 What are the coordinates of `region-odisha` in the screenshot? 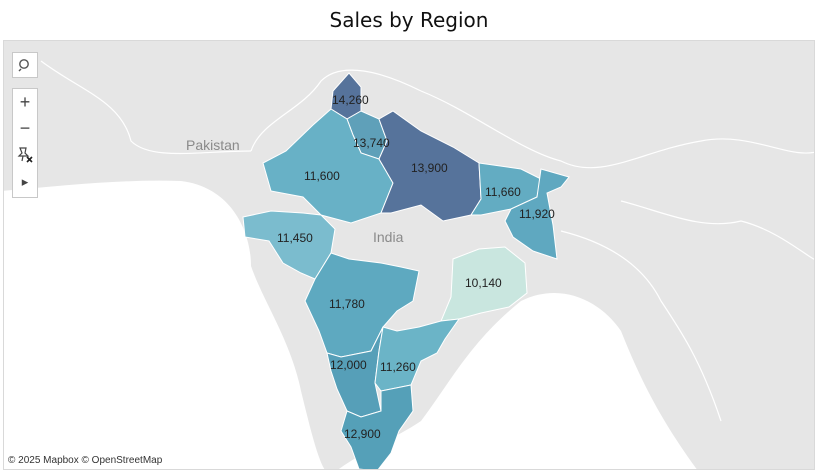 It's located at (484, 284).